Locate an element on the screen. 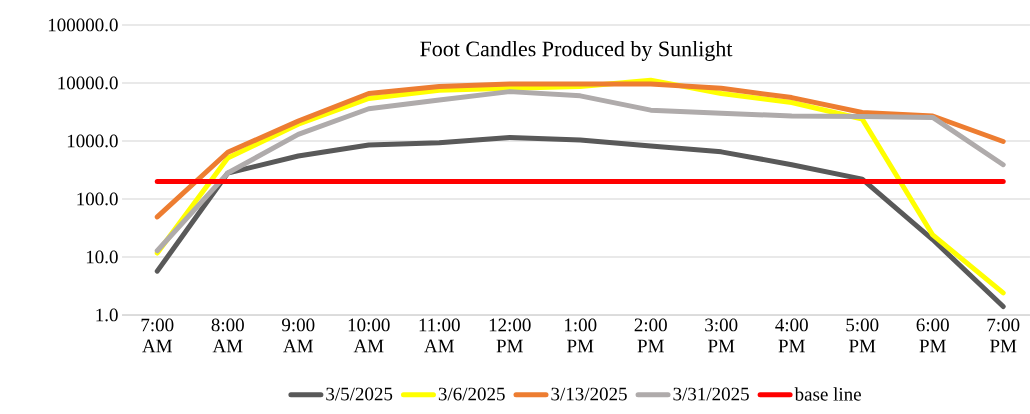 This screenshot has width=1030, height=414. legend-label: 3/5/2025 is located at coordinates (359, 394).